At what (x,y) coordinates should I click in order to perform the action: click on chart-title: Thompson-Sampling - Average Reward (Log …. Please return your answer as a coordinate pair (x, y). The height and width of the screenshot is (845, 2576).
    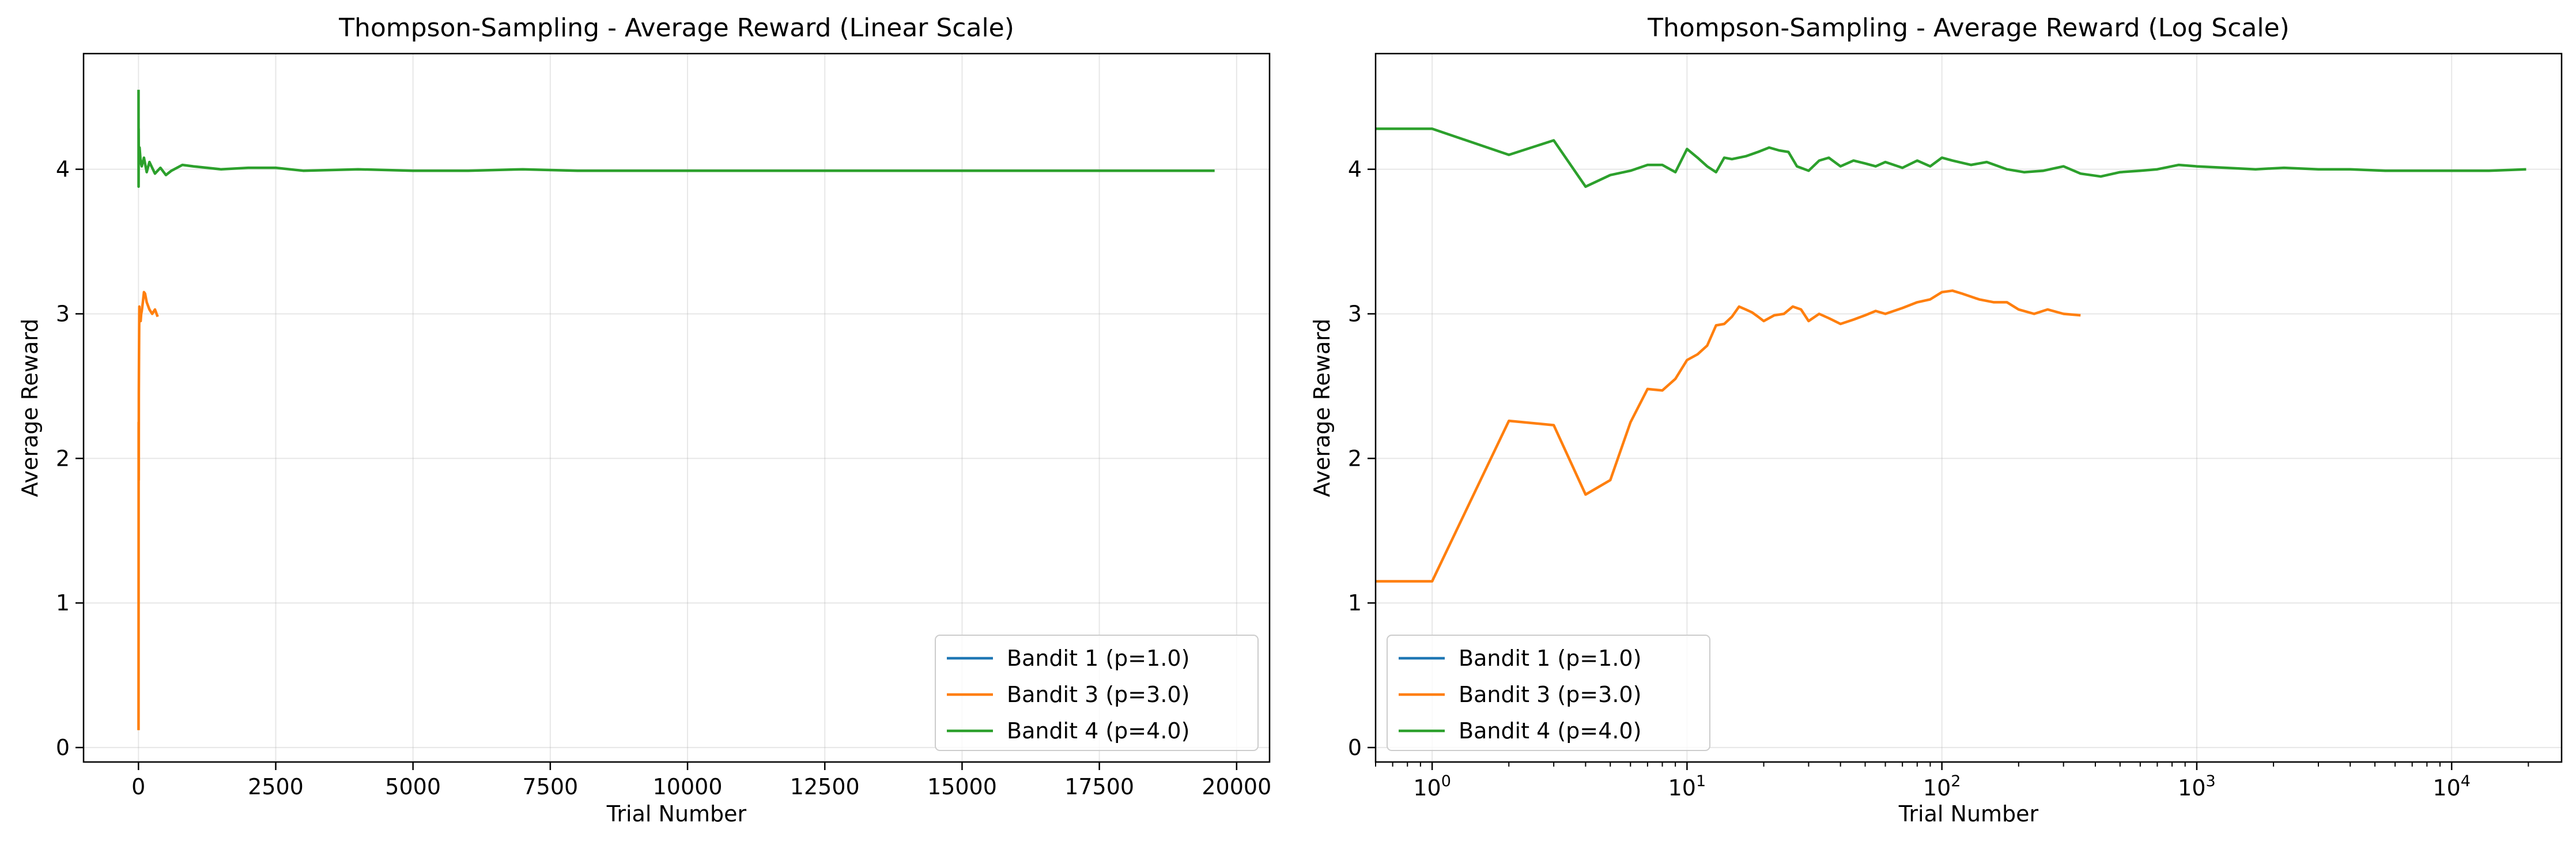
    Looking at the image, I should click on (1968, 28).